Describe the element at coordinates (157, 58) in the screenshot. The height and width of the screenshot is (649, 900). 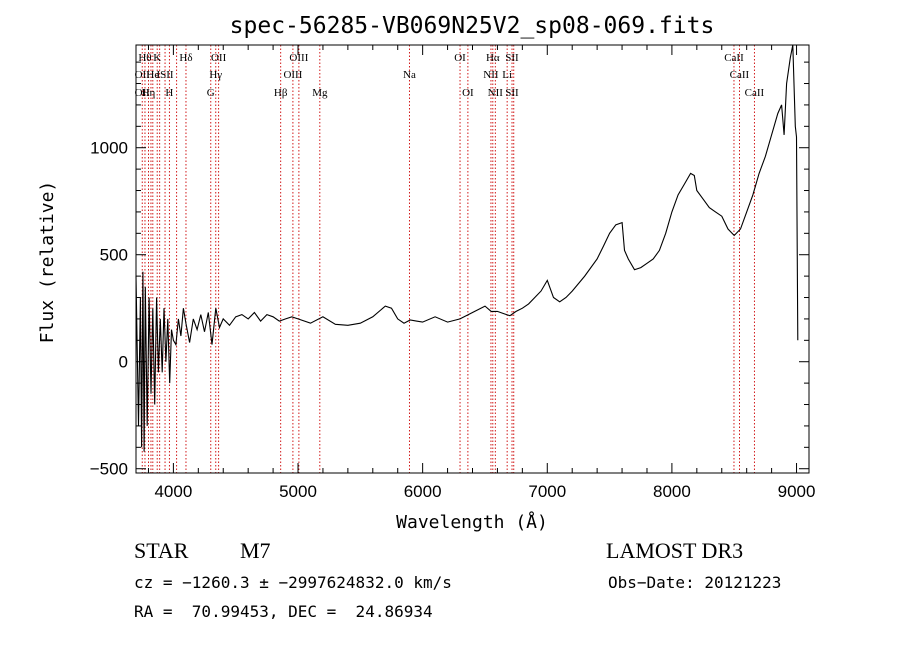
I see `line-label: K` at that location.